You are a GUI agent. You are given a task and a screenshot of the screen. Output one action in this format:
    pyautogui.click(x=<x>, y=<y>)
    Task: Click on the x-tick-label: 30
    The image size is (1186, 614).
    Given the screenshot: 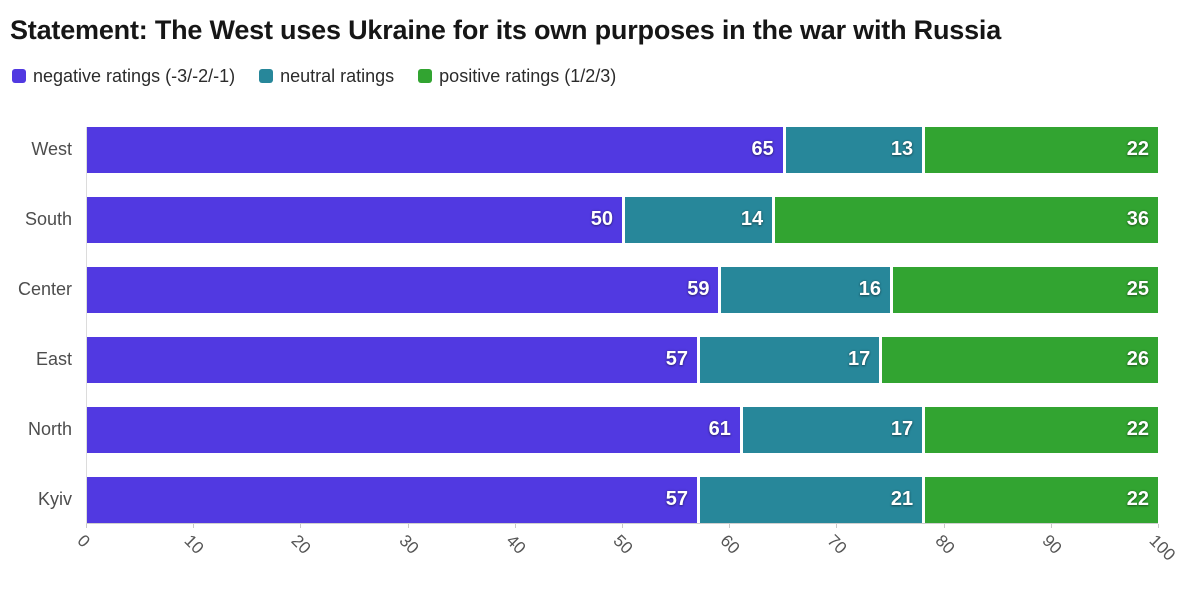 What is the action you would take?
    pyautogui.click(x=408, y=544)
    